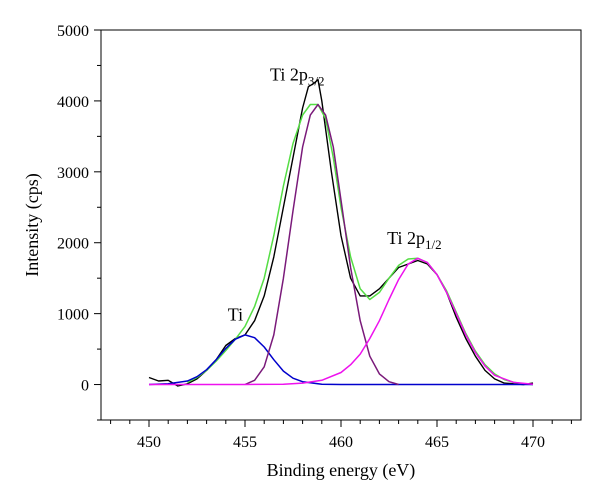 The height and width of the screenshot is (503, 600). What do you see at coordinates (235, 315) in the screenshot?
I see `peak-annotation: Ti` at bounding box center [235, 315].